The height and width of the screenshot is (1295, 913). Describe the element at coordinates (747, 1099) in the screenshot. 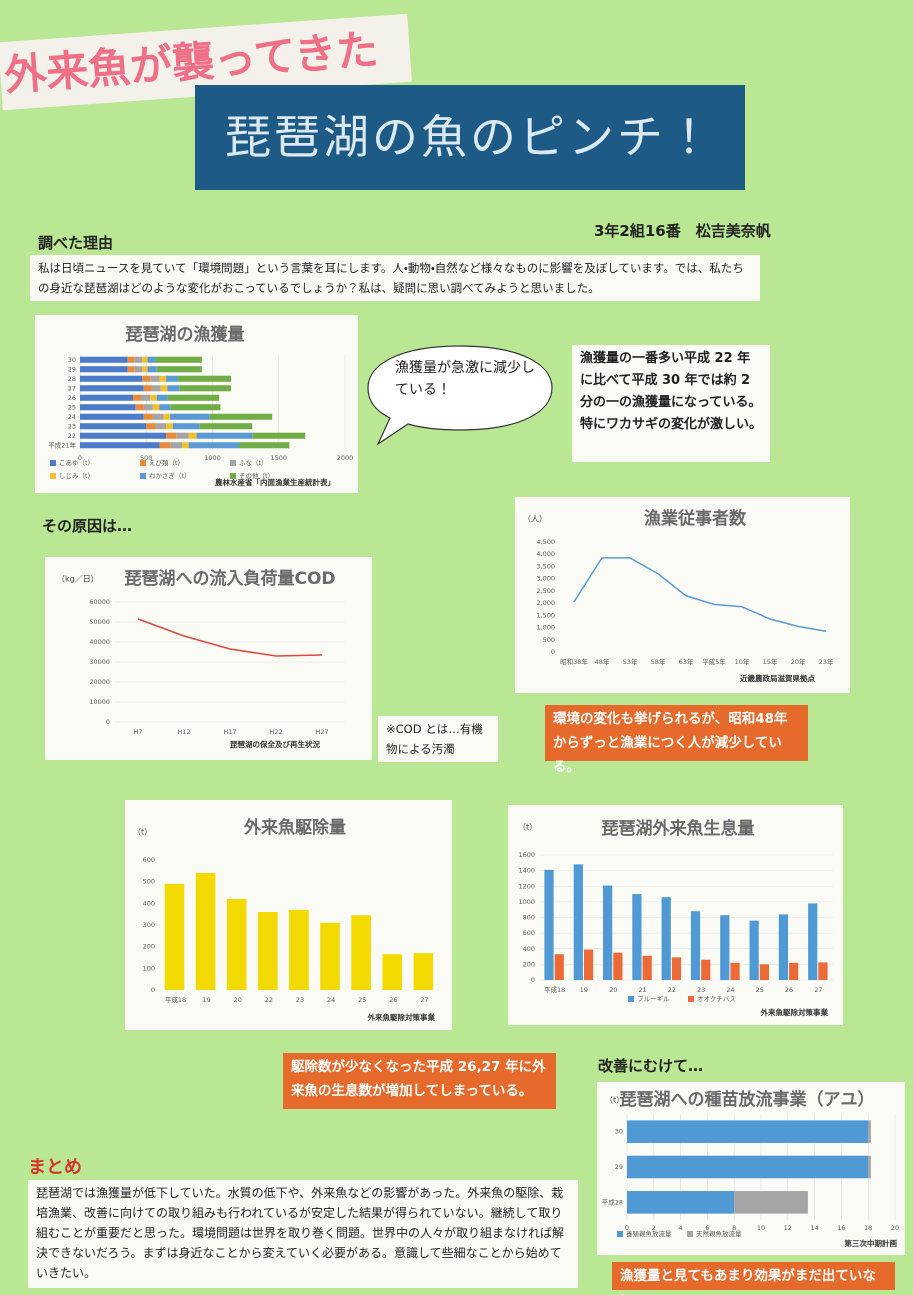

I see `chart-title: 琵琶湖への種苗放流事業（アユ）` at that location.